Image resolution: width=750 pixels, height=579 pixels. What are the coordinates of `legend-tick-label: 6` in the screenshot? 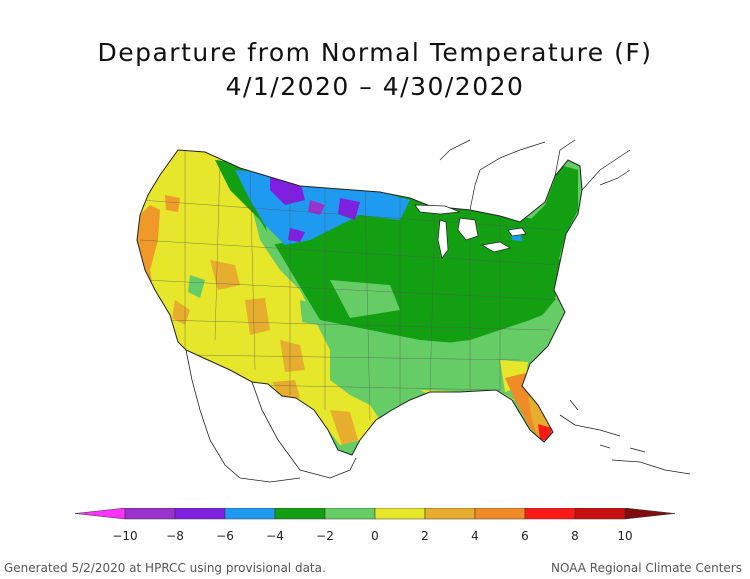 It's located at (525, 536).